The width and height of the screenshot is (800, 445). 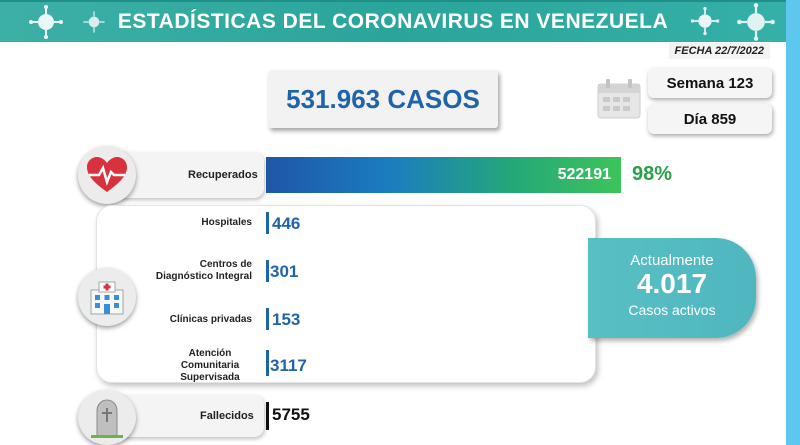 I want to click on cdi-label: Centros de Diagnóstico Integral, so click(x=187, y=271).